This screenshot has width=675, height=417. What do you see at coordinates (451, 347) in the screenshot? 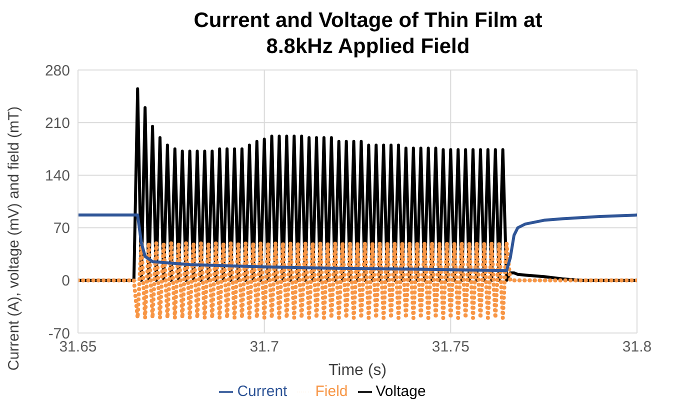
I see `x-tick-label: 31.75` at bounding box center [451, 347].